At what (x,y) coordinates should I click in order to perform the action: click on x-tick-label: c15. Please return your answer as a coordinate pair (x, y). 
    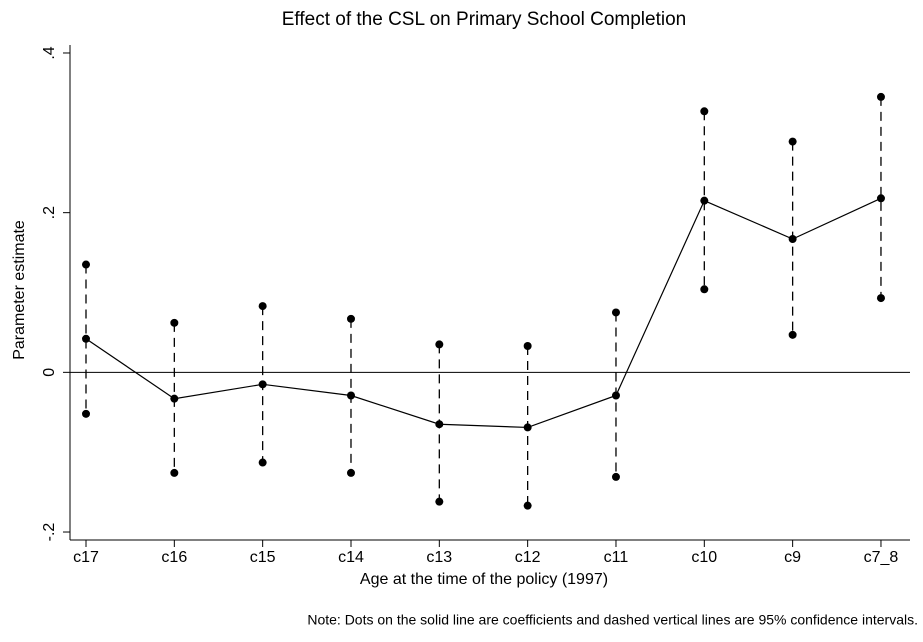
    Looking at the image, I should click on (263, 557).